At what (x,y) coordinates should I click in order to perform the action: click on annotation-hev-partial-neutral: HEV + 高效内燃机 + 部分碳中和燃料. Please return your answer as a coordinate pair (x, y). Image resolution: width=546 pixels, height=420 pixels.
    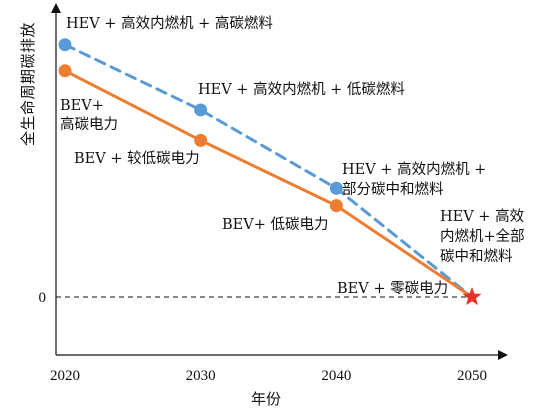
    Looking at the image, I should click on (414, 179).